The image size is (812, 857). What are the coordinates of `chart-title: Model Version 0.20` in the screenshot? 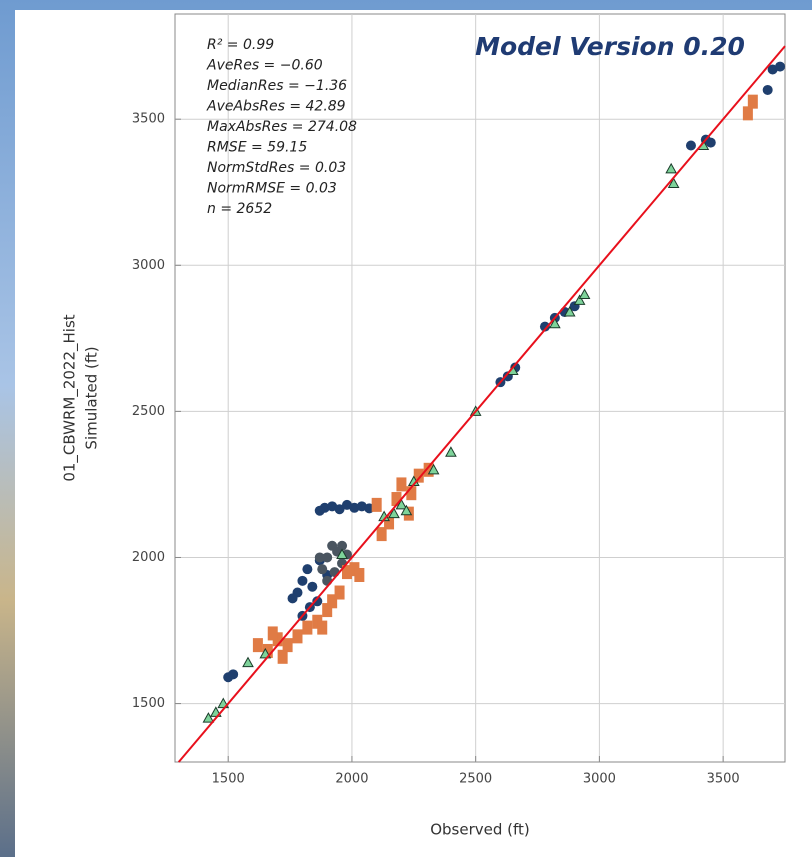 It's located at (610, 46).